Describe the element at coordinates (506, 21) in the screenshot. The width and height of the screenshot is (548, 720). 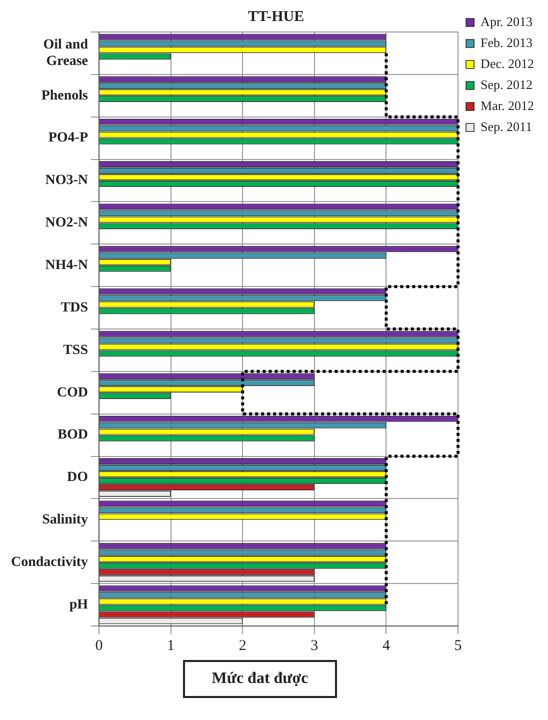
I see `legend-label: Apr. 2013` at that location.